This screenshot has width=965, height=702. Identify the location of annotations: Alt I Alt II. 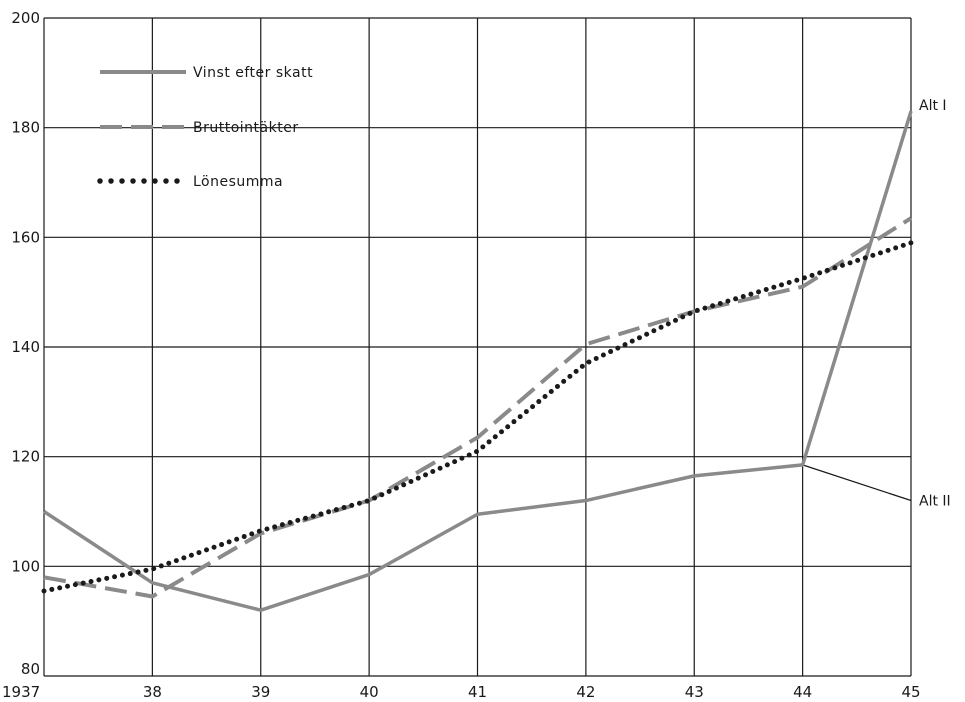
(935, 303).